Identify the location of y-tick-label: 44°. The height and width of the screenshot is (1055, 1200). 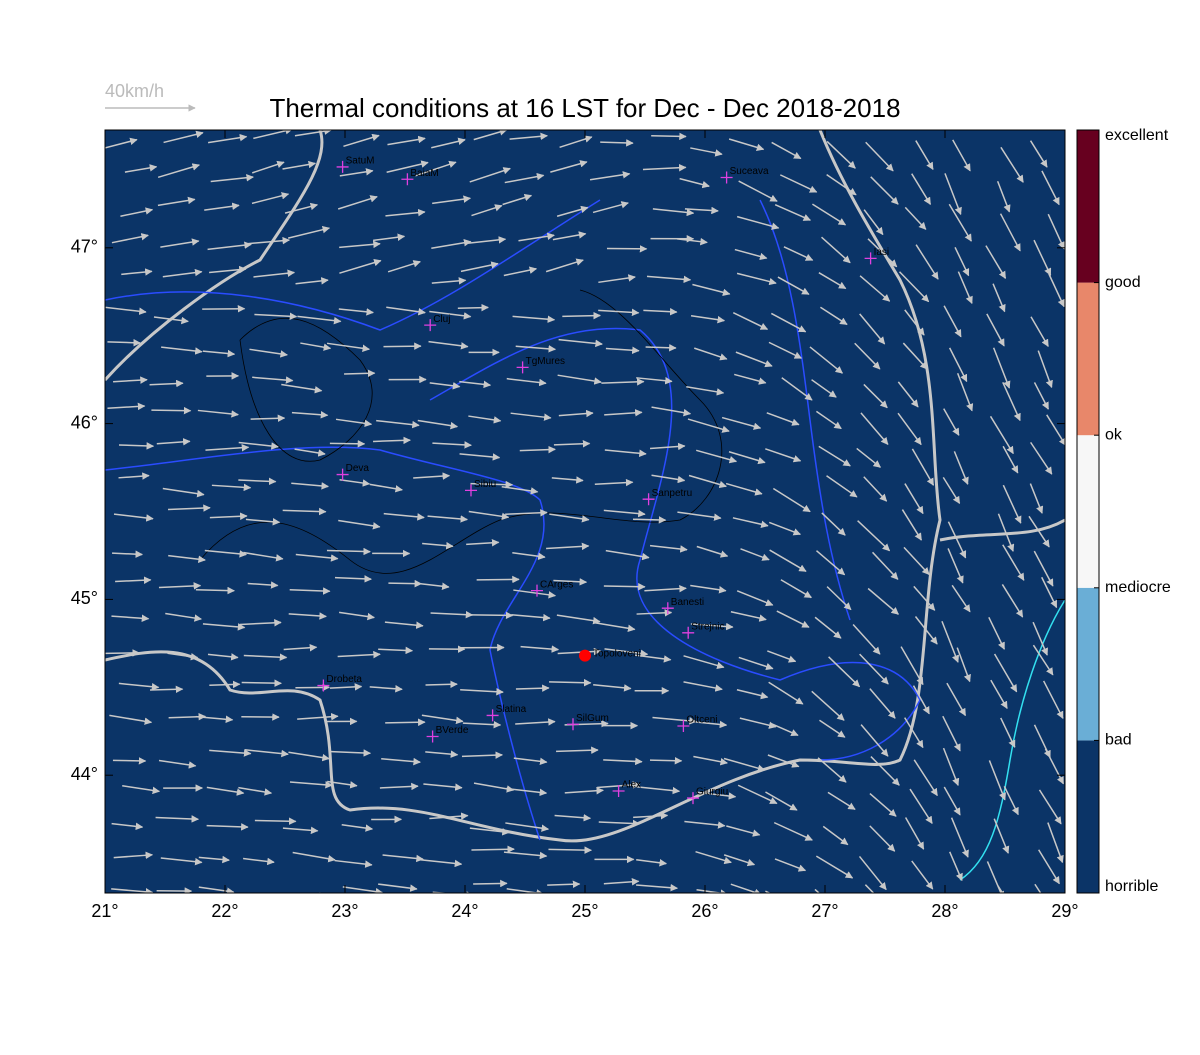
(84, 774).